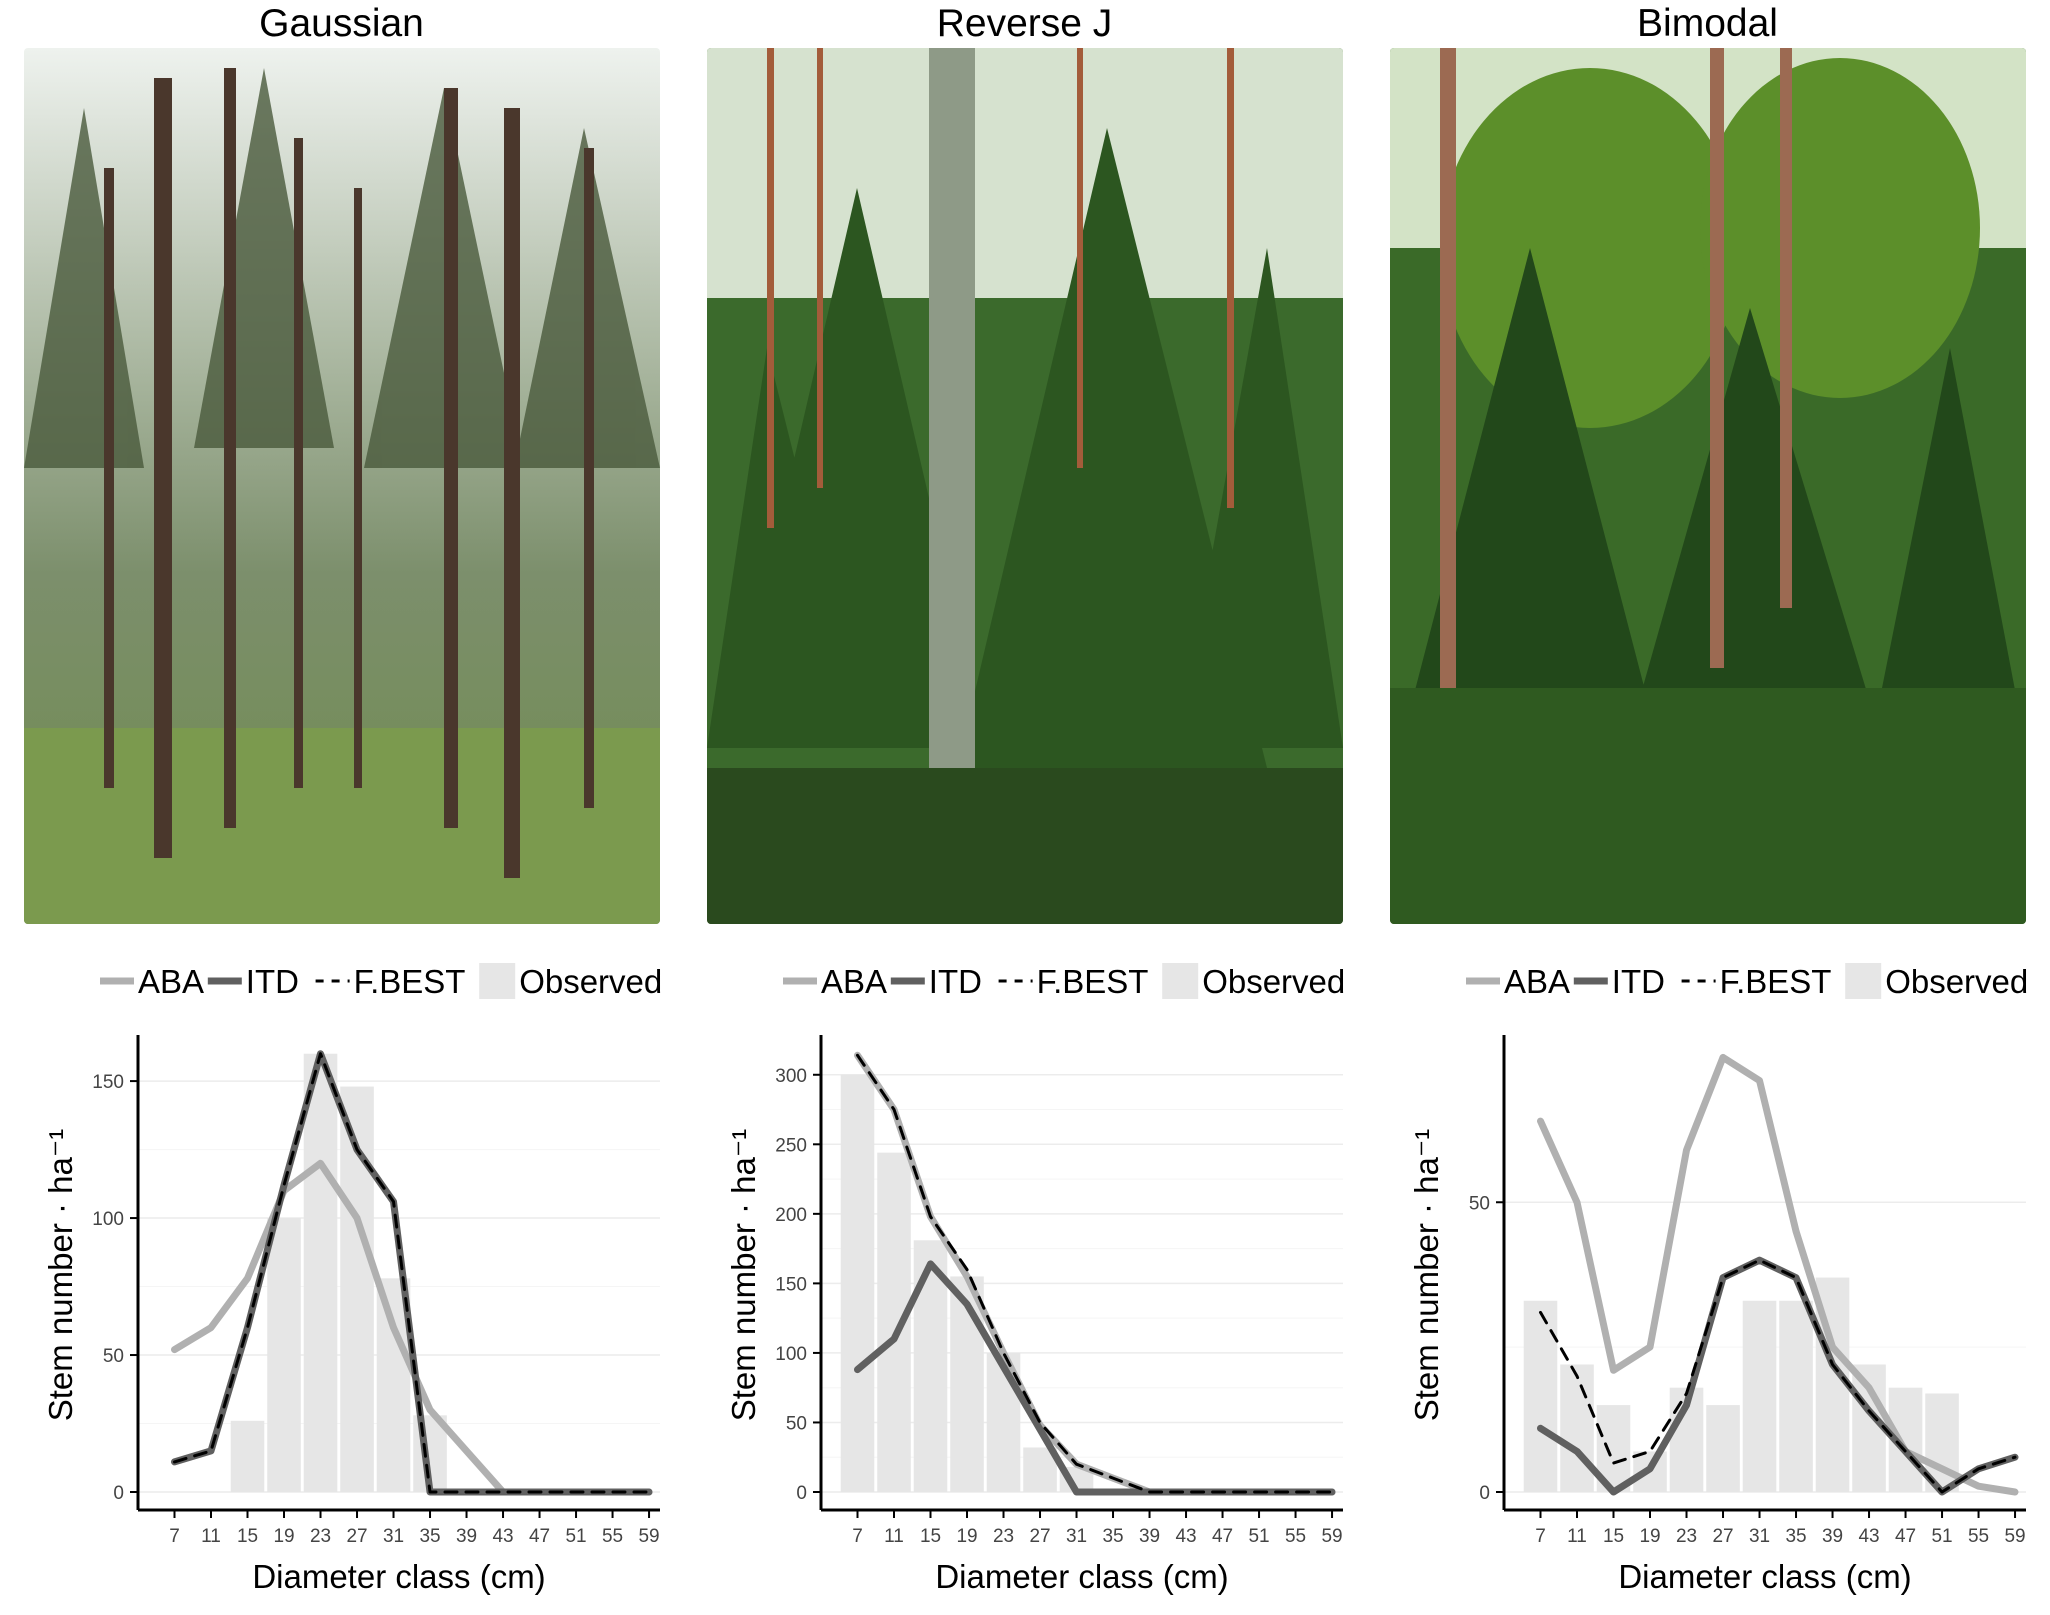 This screenshot has height=1615, width=2050. I want to click on y-tick-label: 300, so click(791, 1076).